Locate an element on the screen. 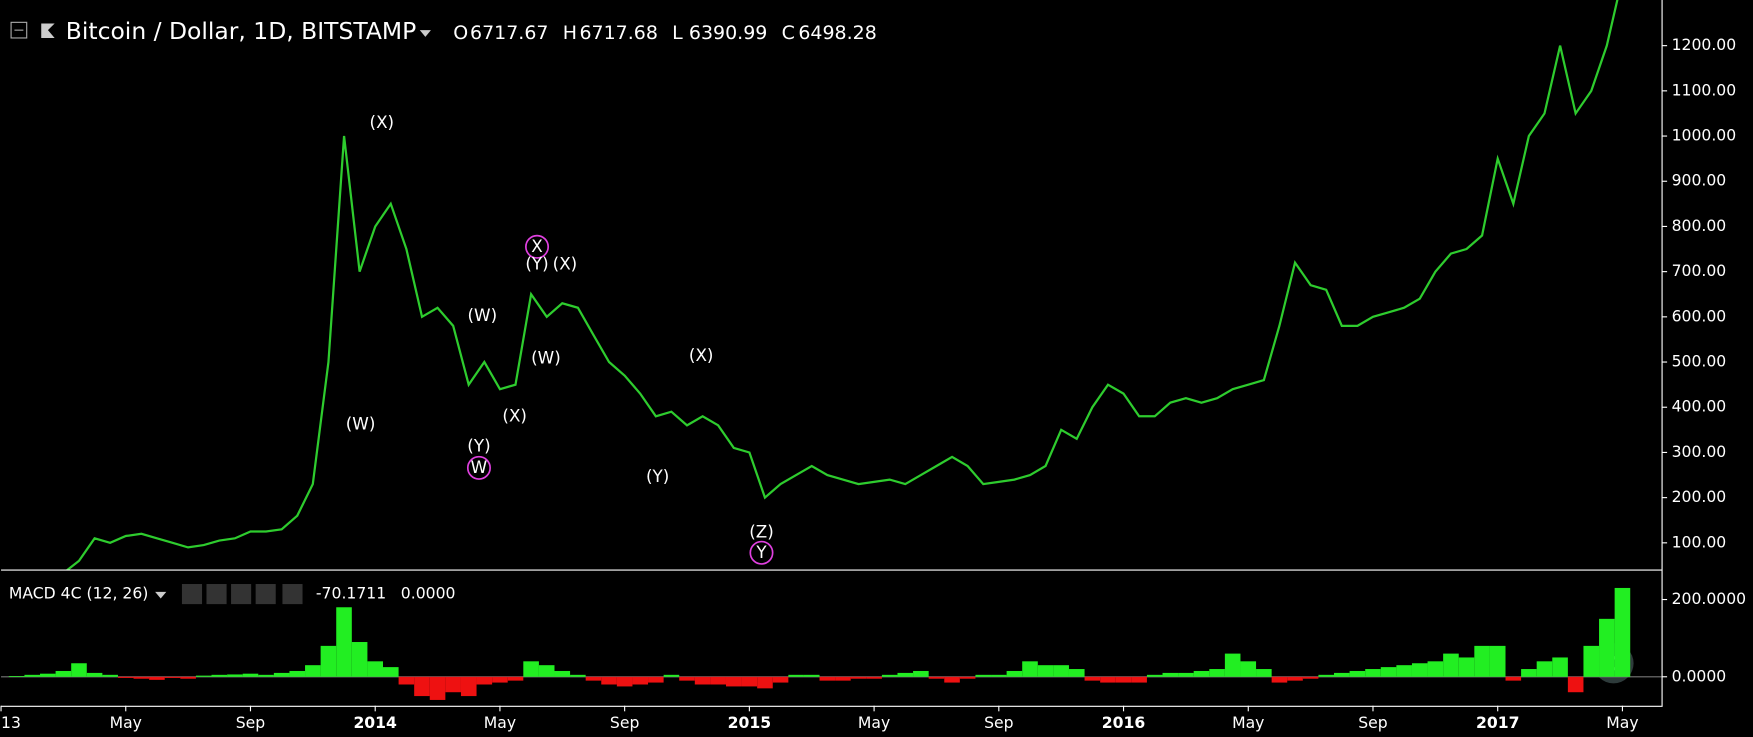 This screenshot has height=737, width=1753. y-tick-label: 1200.00 is located at coordinates (1704, 44).